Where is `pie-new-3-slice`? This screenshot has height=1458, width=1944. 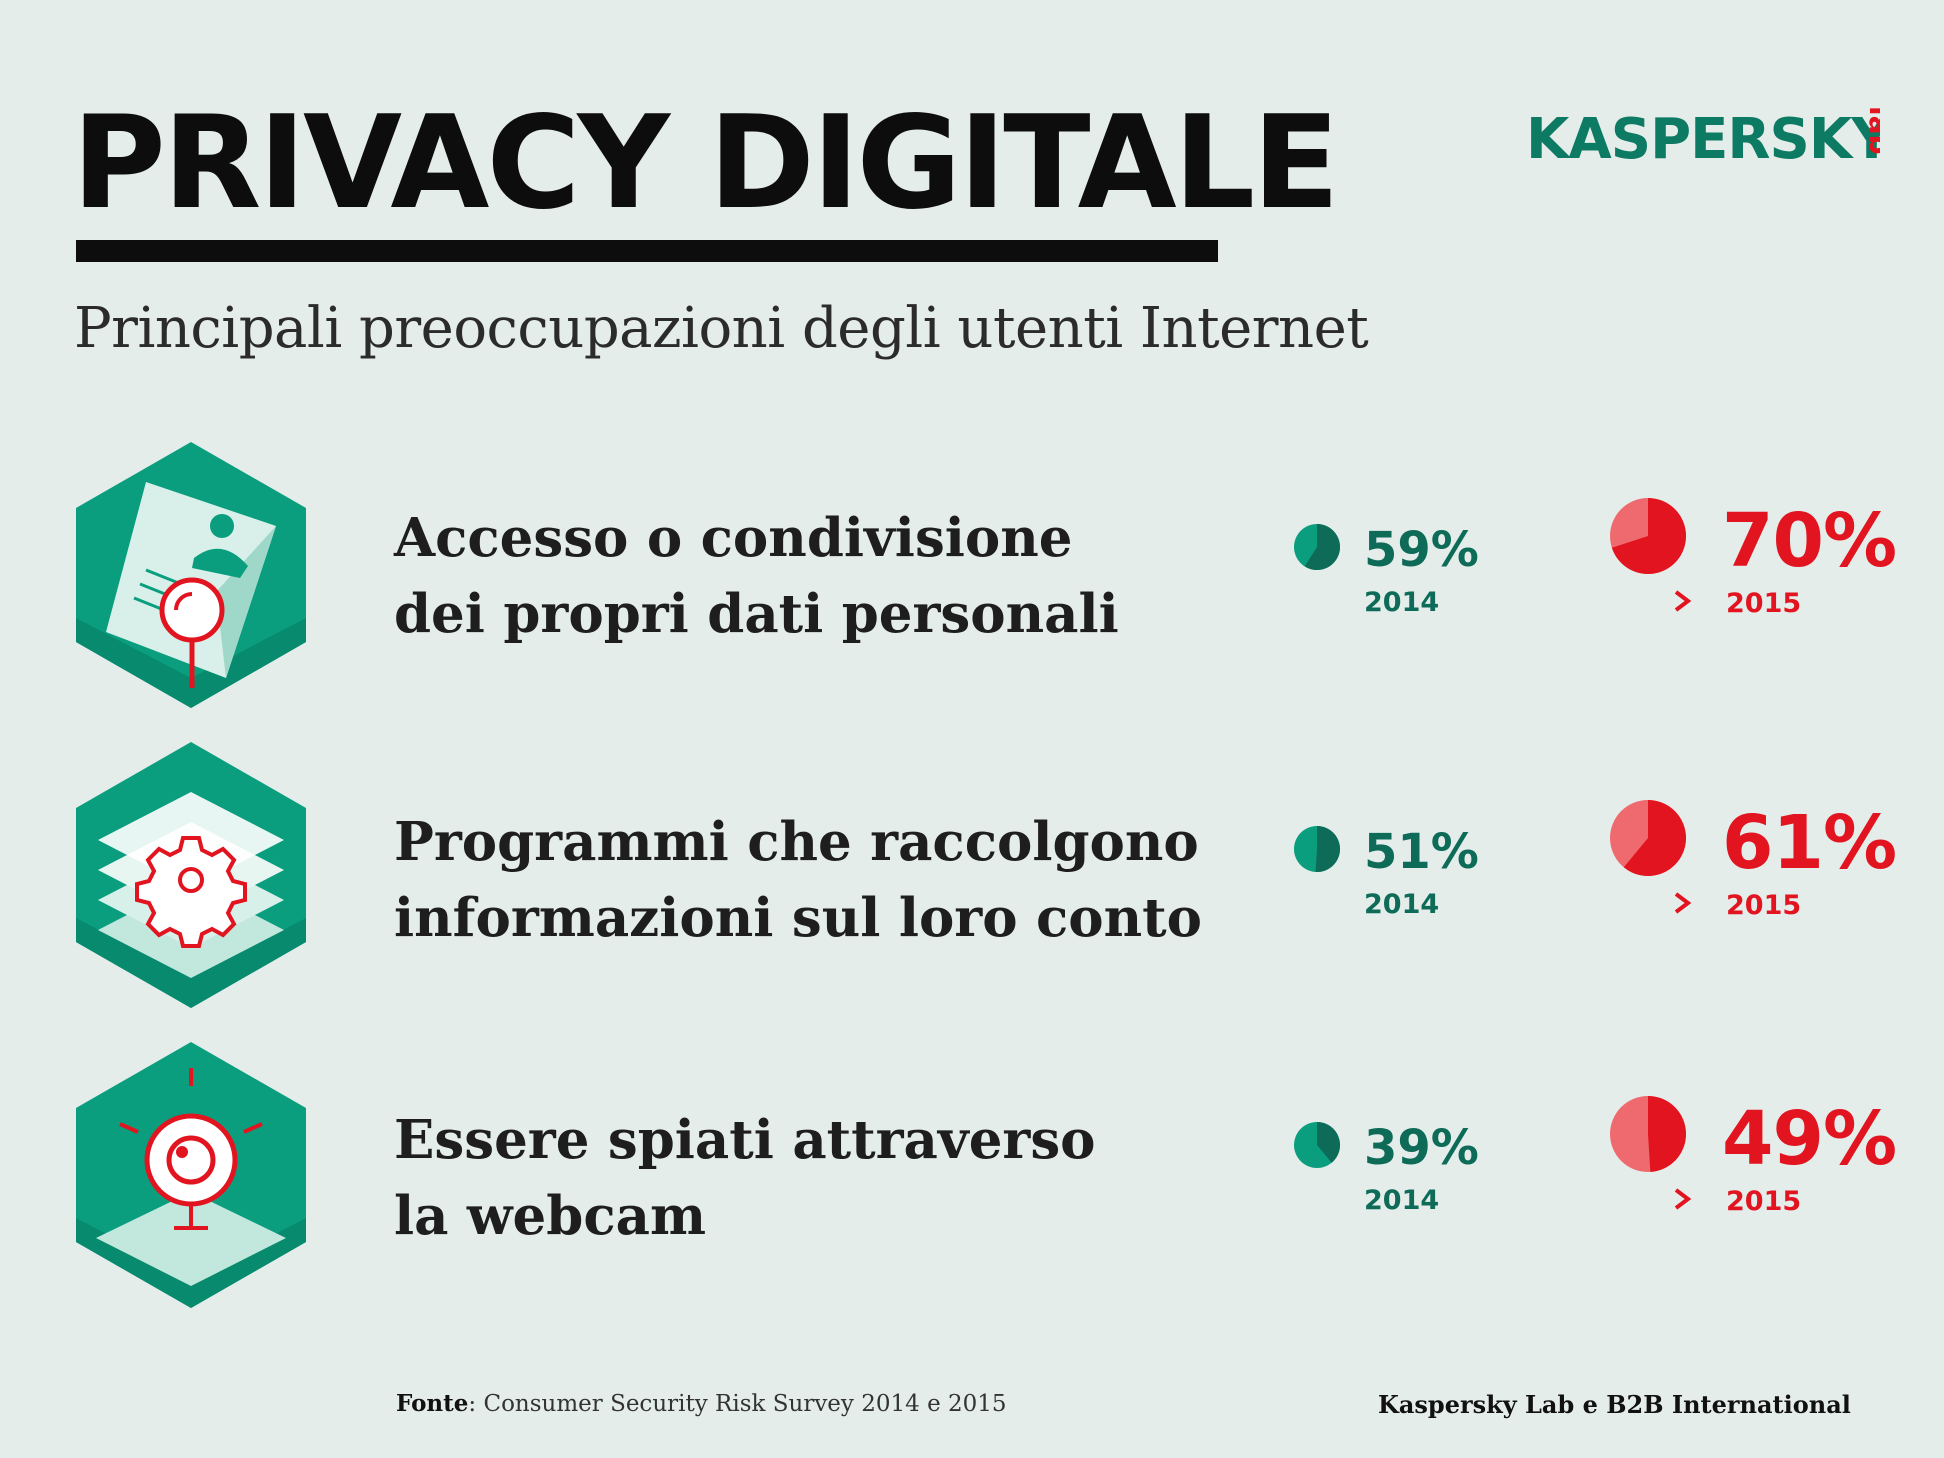 pie-new-3-slice is located at coordinates (1667, 1134).